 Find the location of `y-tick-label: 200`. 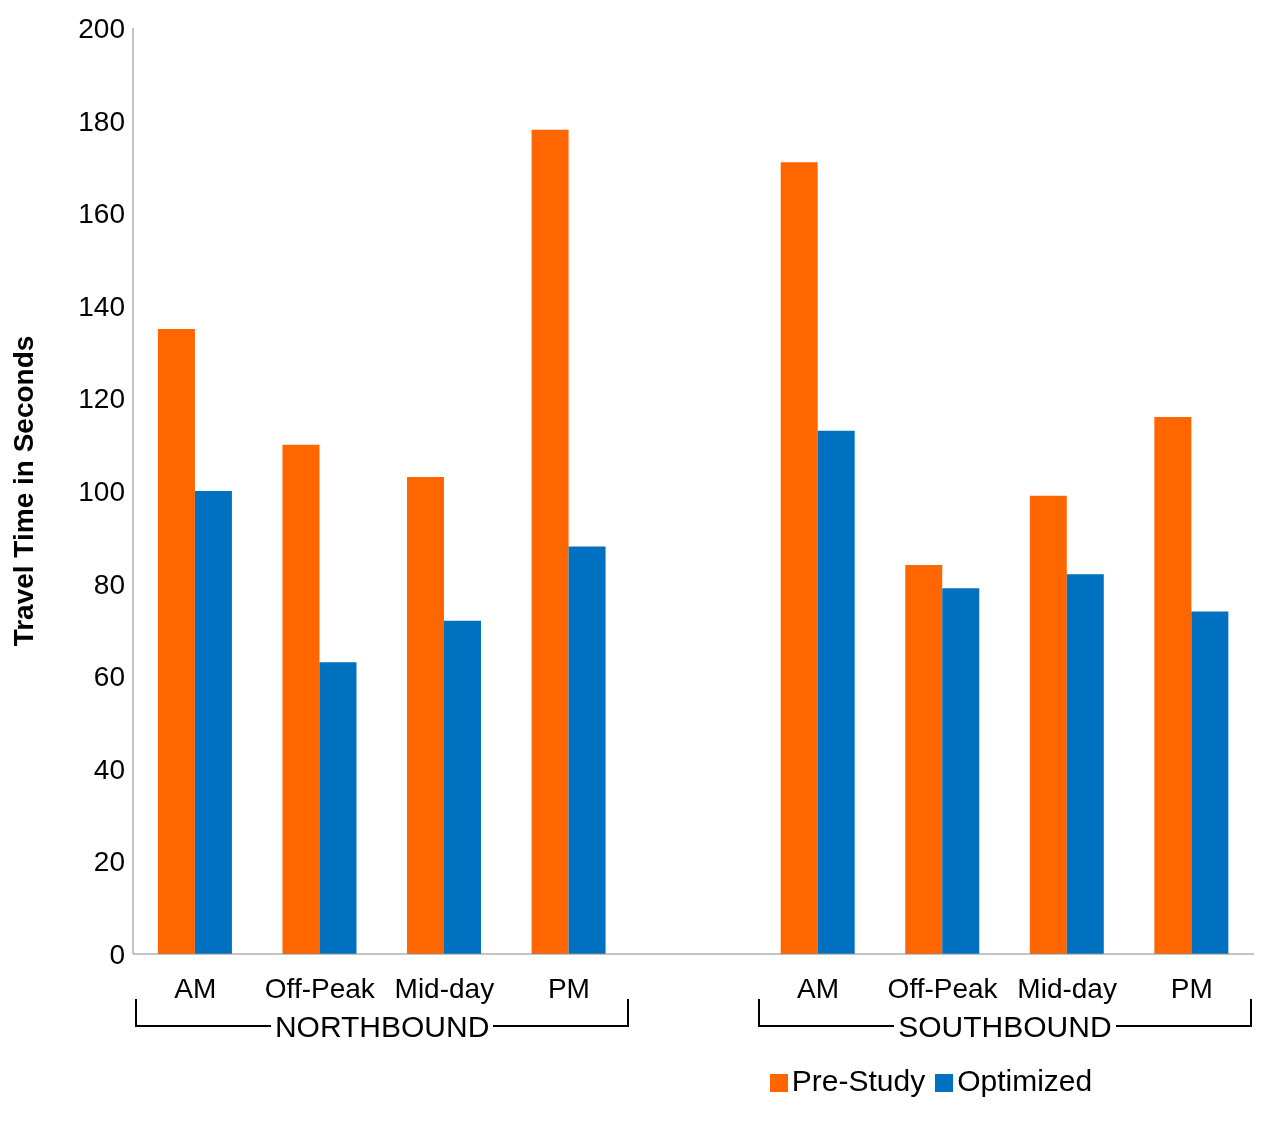

y-tick-label: 200 is located at coordinates (101, 28).